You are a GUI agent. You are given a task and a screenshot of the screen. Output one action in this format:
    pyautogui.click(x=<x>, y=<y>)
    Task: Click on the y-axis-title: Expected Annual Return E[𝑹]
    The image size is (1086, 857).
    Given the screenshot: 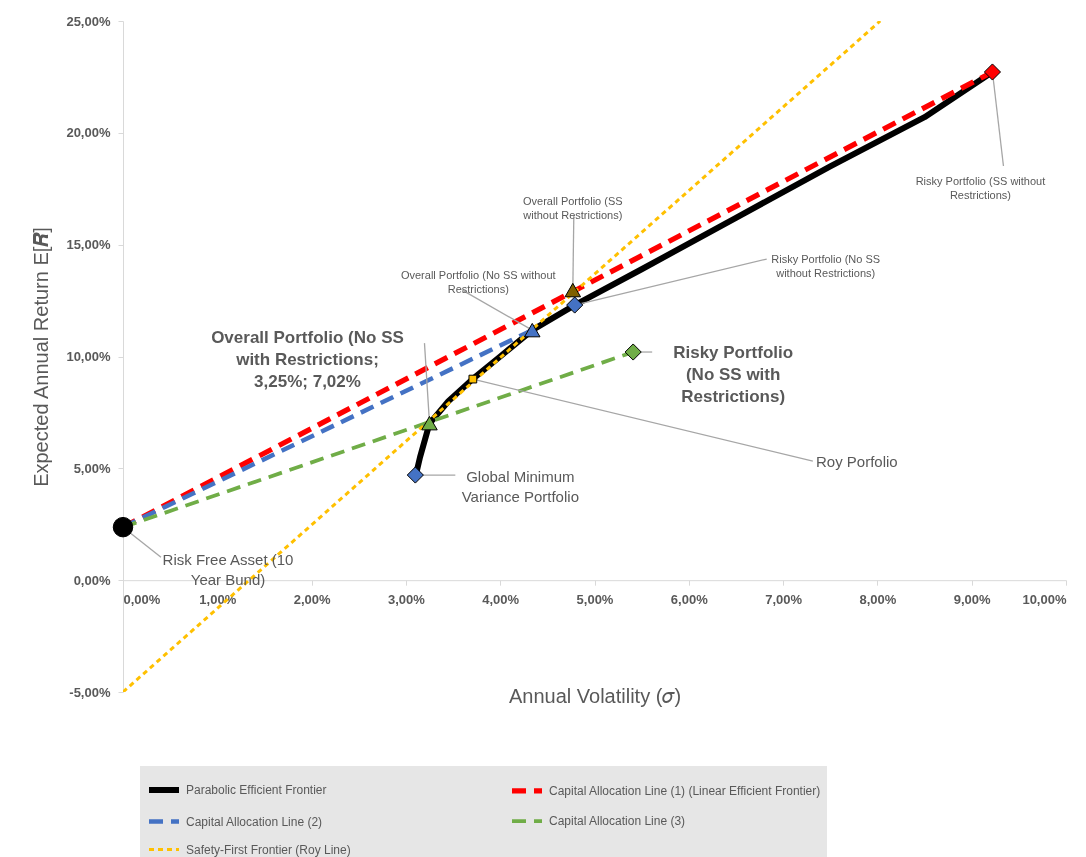 What is the action you would take?
    pyautogui.click(x=41, y=357)
    